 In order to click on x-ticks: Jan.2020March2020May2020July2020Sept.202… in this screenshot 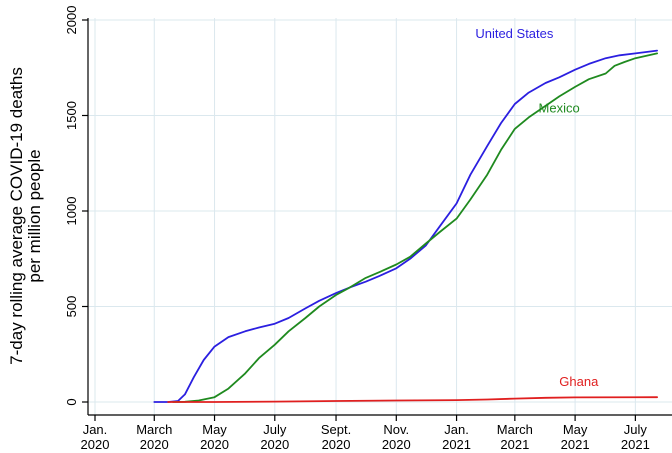, I will do `click(365, 433)`.